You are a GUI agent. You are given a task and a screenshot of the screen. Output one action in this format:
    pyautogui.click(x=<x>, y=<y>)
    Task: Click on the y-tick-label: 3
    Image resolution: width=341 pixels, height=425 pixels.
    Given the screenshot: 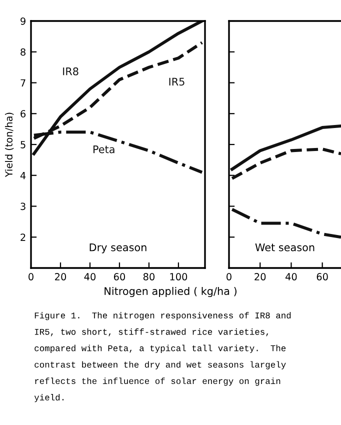 What is the action you would take?
    pyautogui.click(x=23, y=206)
    